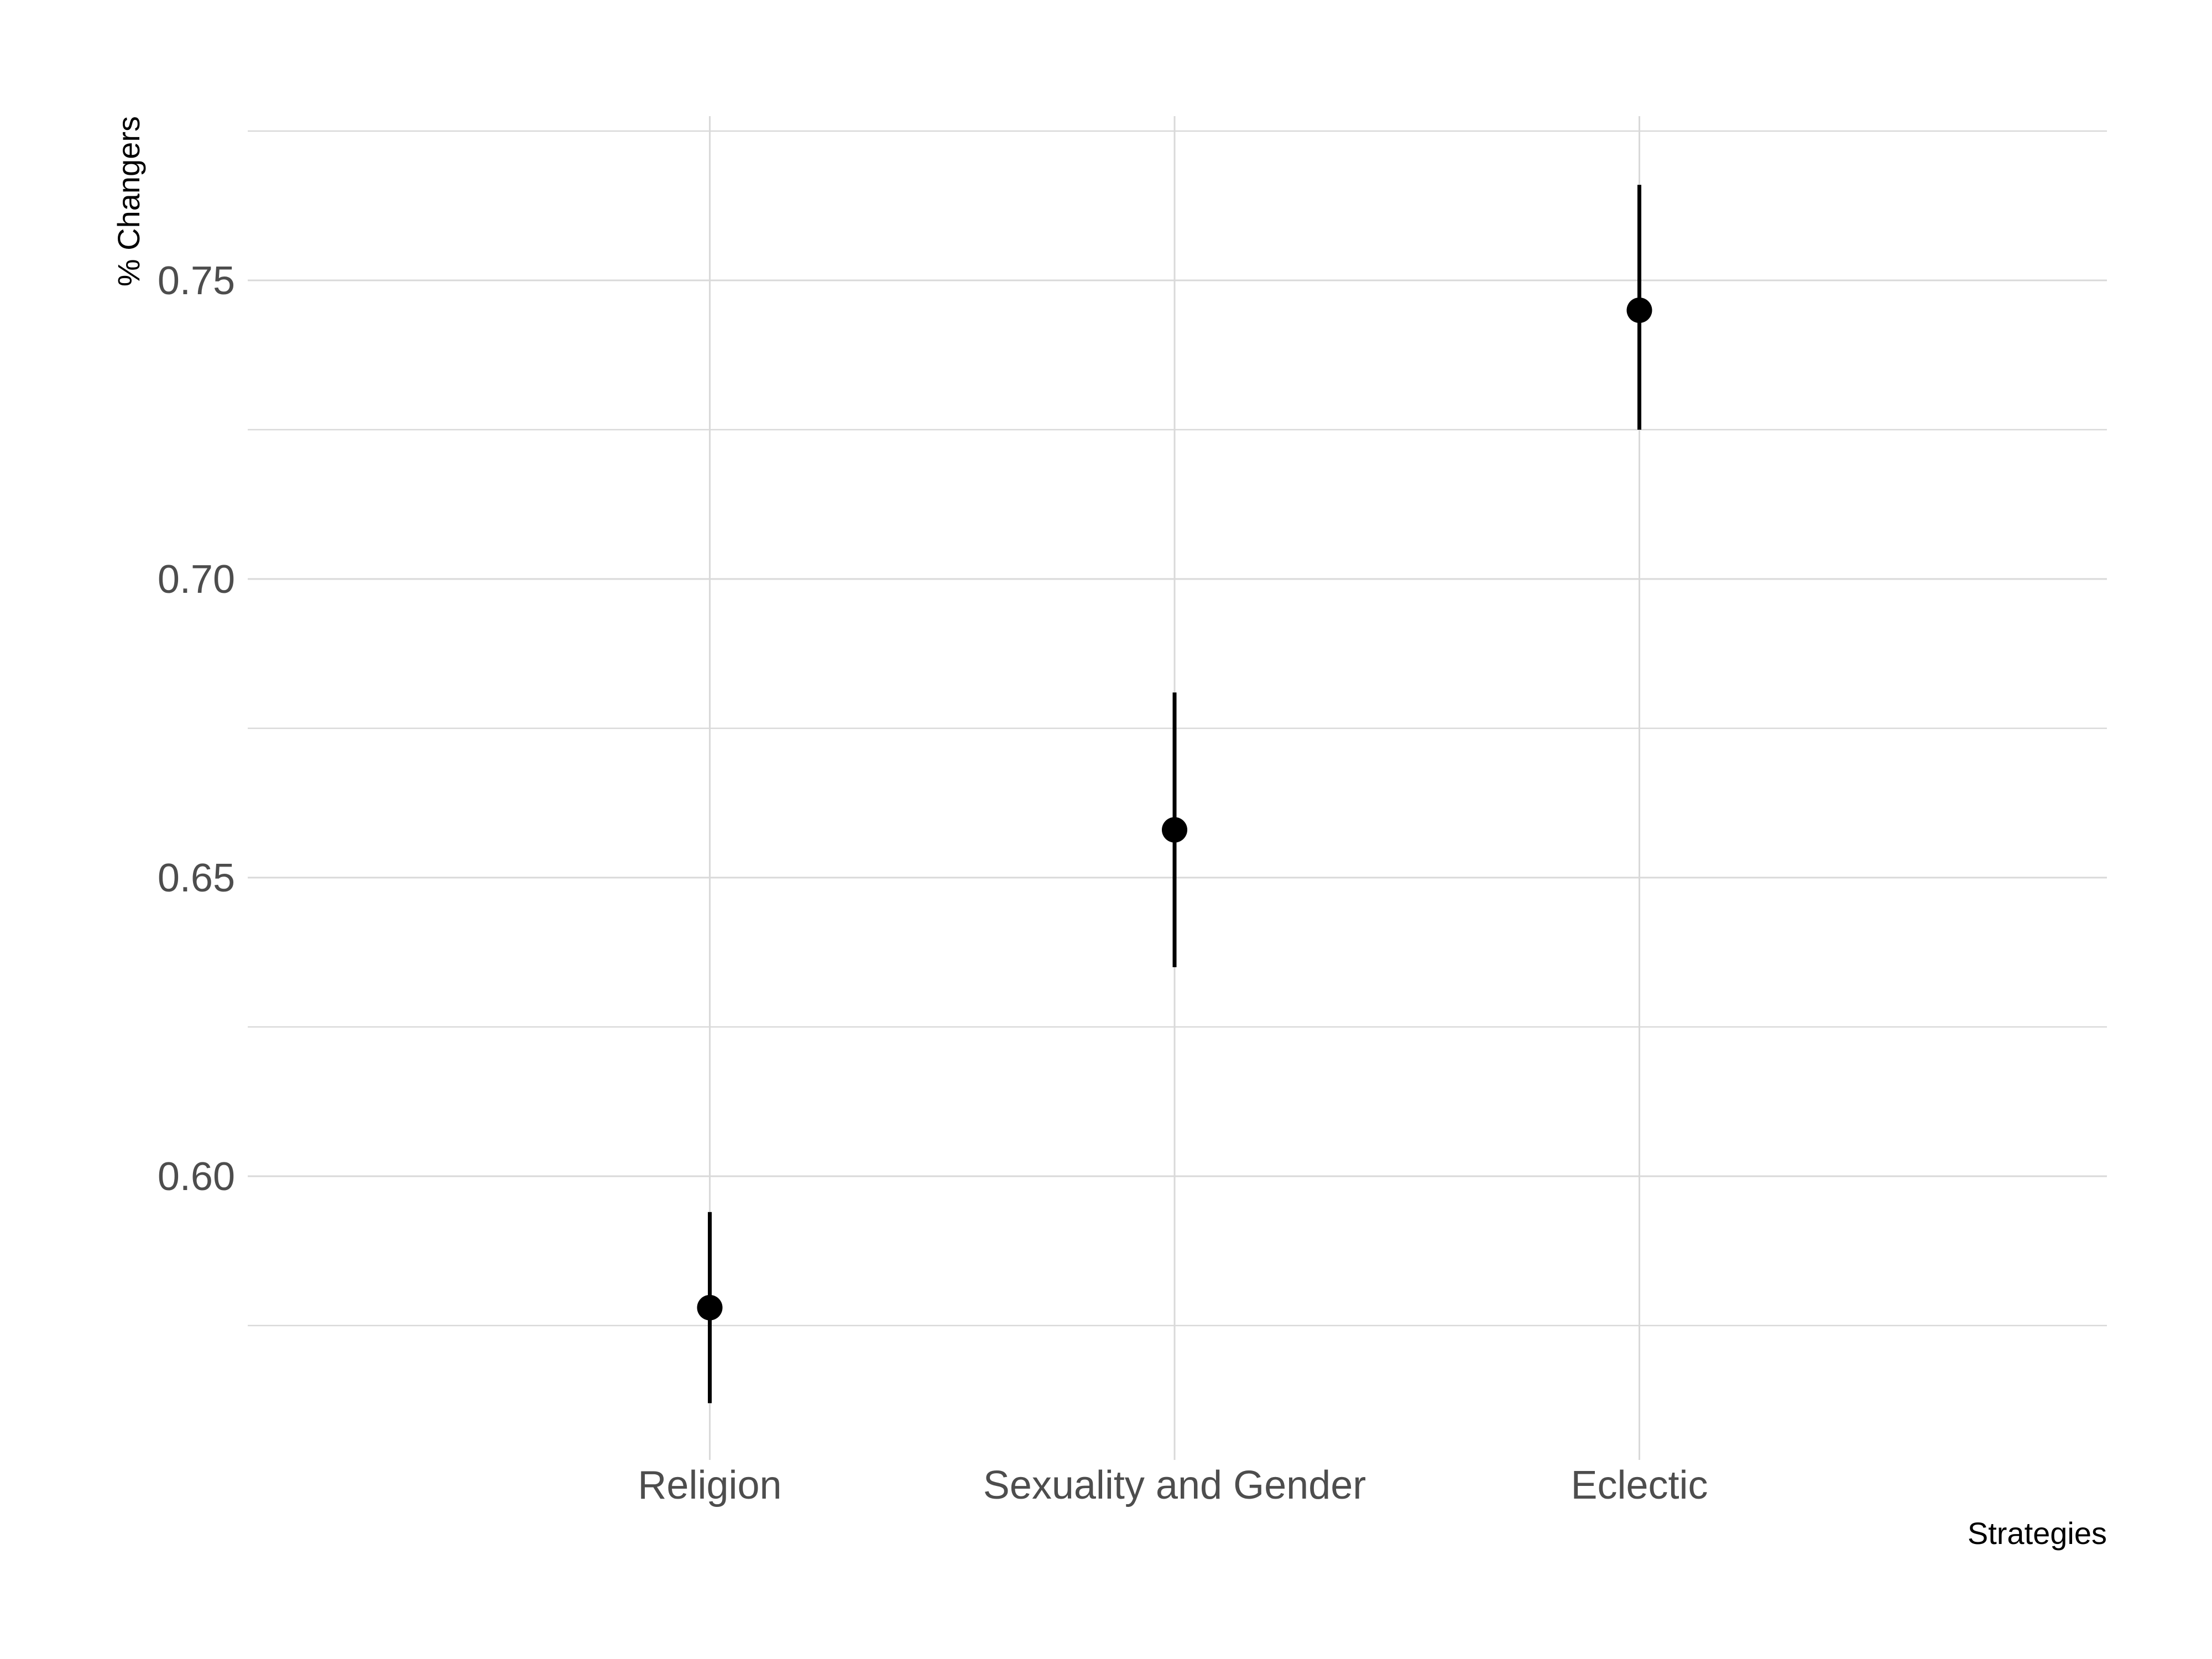 The height and width of the screenshot is (1659, 2212). Describe the element at coordinates (197, 281) in the screenshot. I see `y-tick-label: 0.75` at that location.